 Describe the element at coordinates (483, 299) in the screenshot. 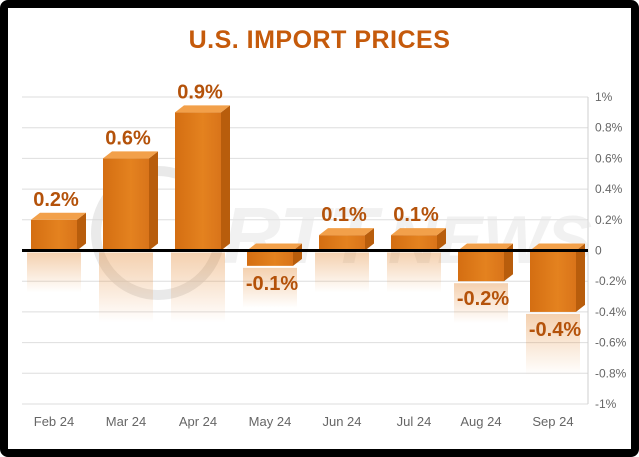

I see `data-label: -0.2%` at that location.